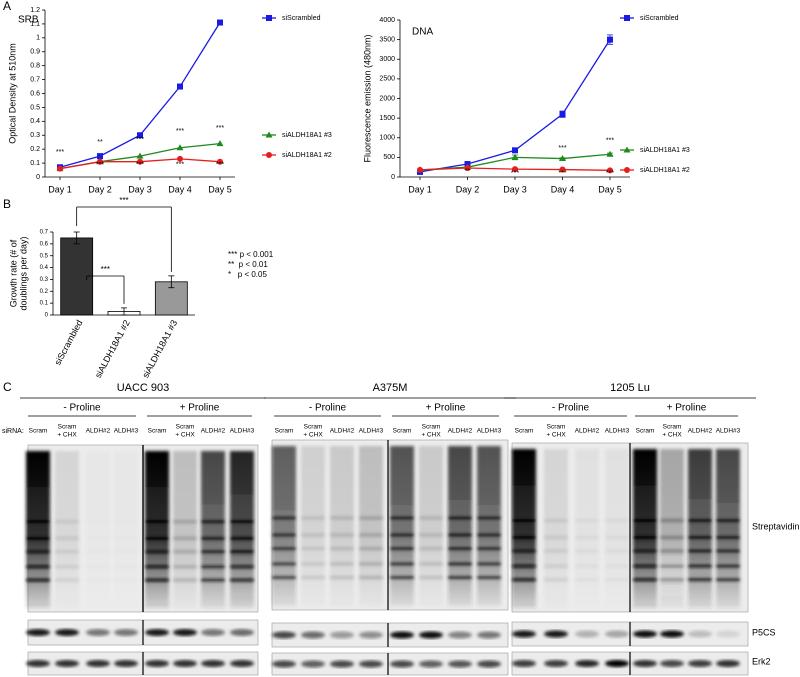  What do you see at coordinates (35, 66) in the screenshot?
I see `y-tick-label: 0.8` at bounding box center [35, 66].